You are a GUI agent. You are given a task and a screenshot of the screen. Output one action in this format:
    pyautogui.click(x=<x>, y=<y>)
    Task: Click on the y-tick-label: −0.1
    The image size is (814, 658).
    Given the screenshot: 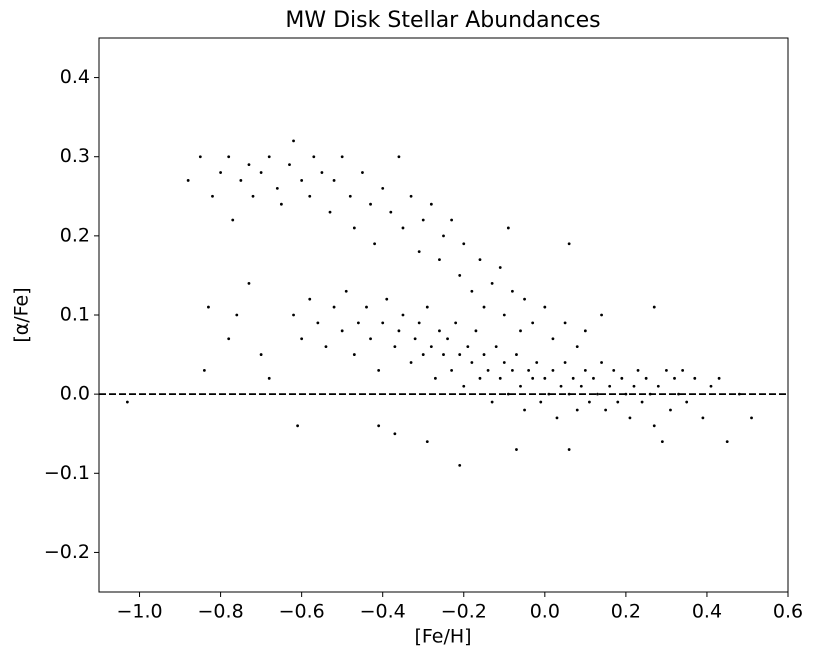 What is the action you would take?
    pyautogui.click(x=67, y=473)
    